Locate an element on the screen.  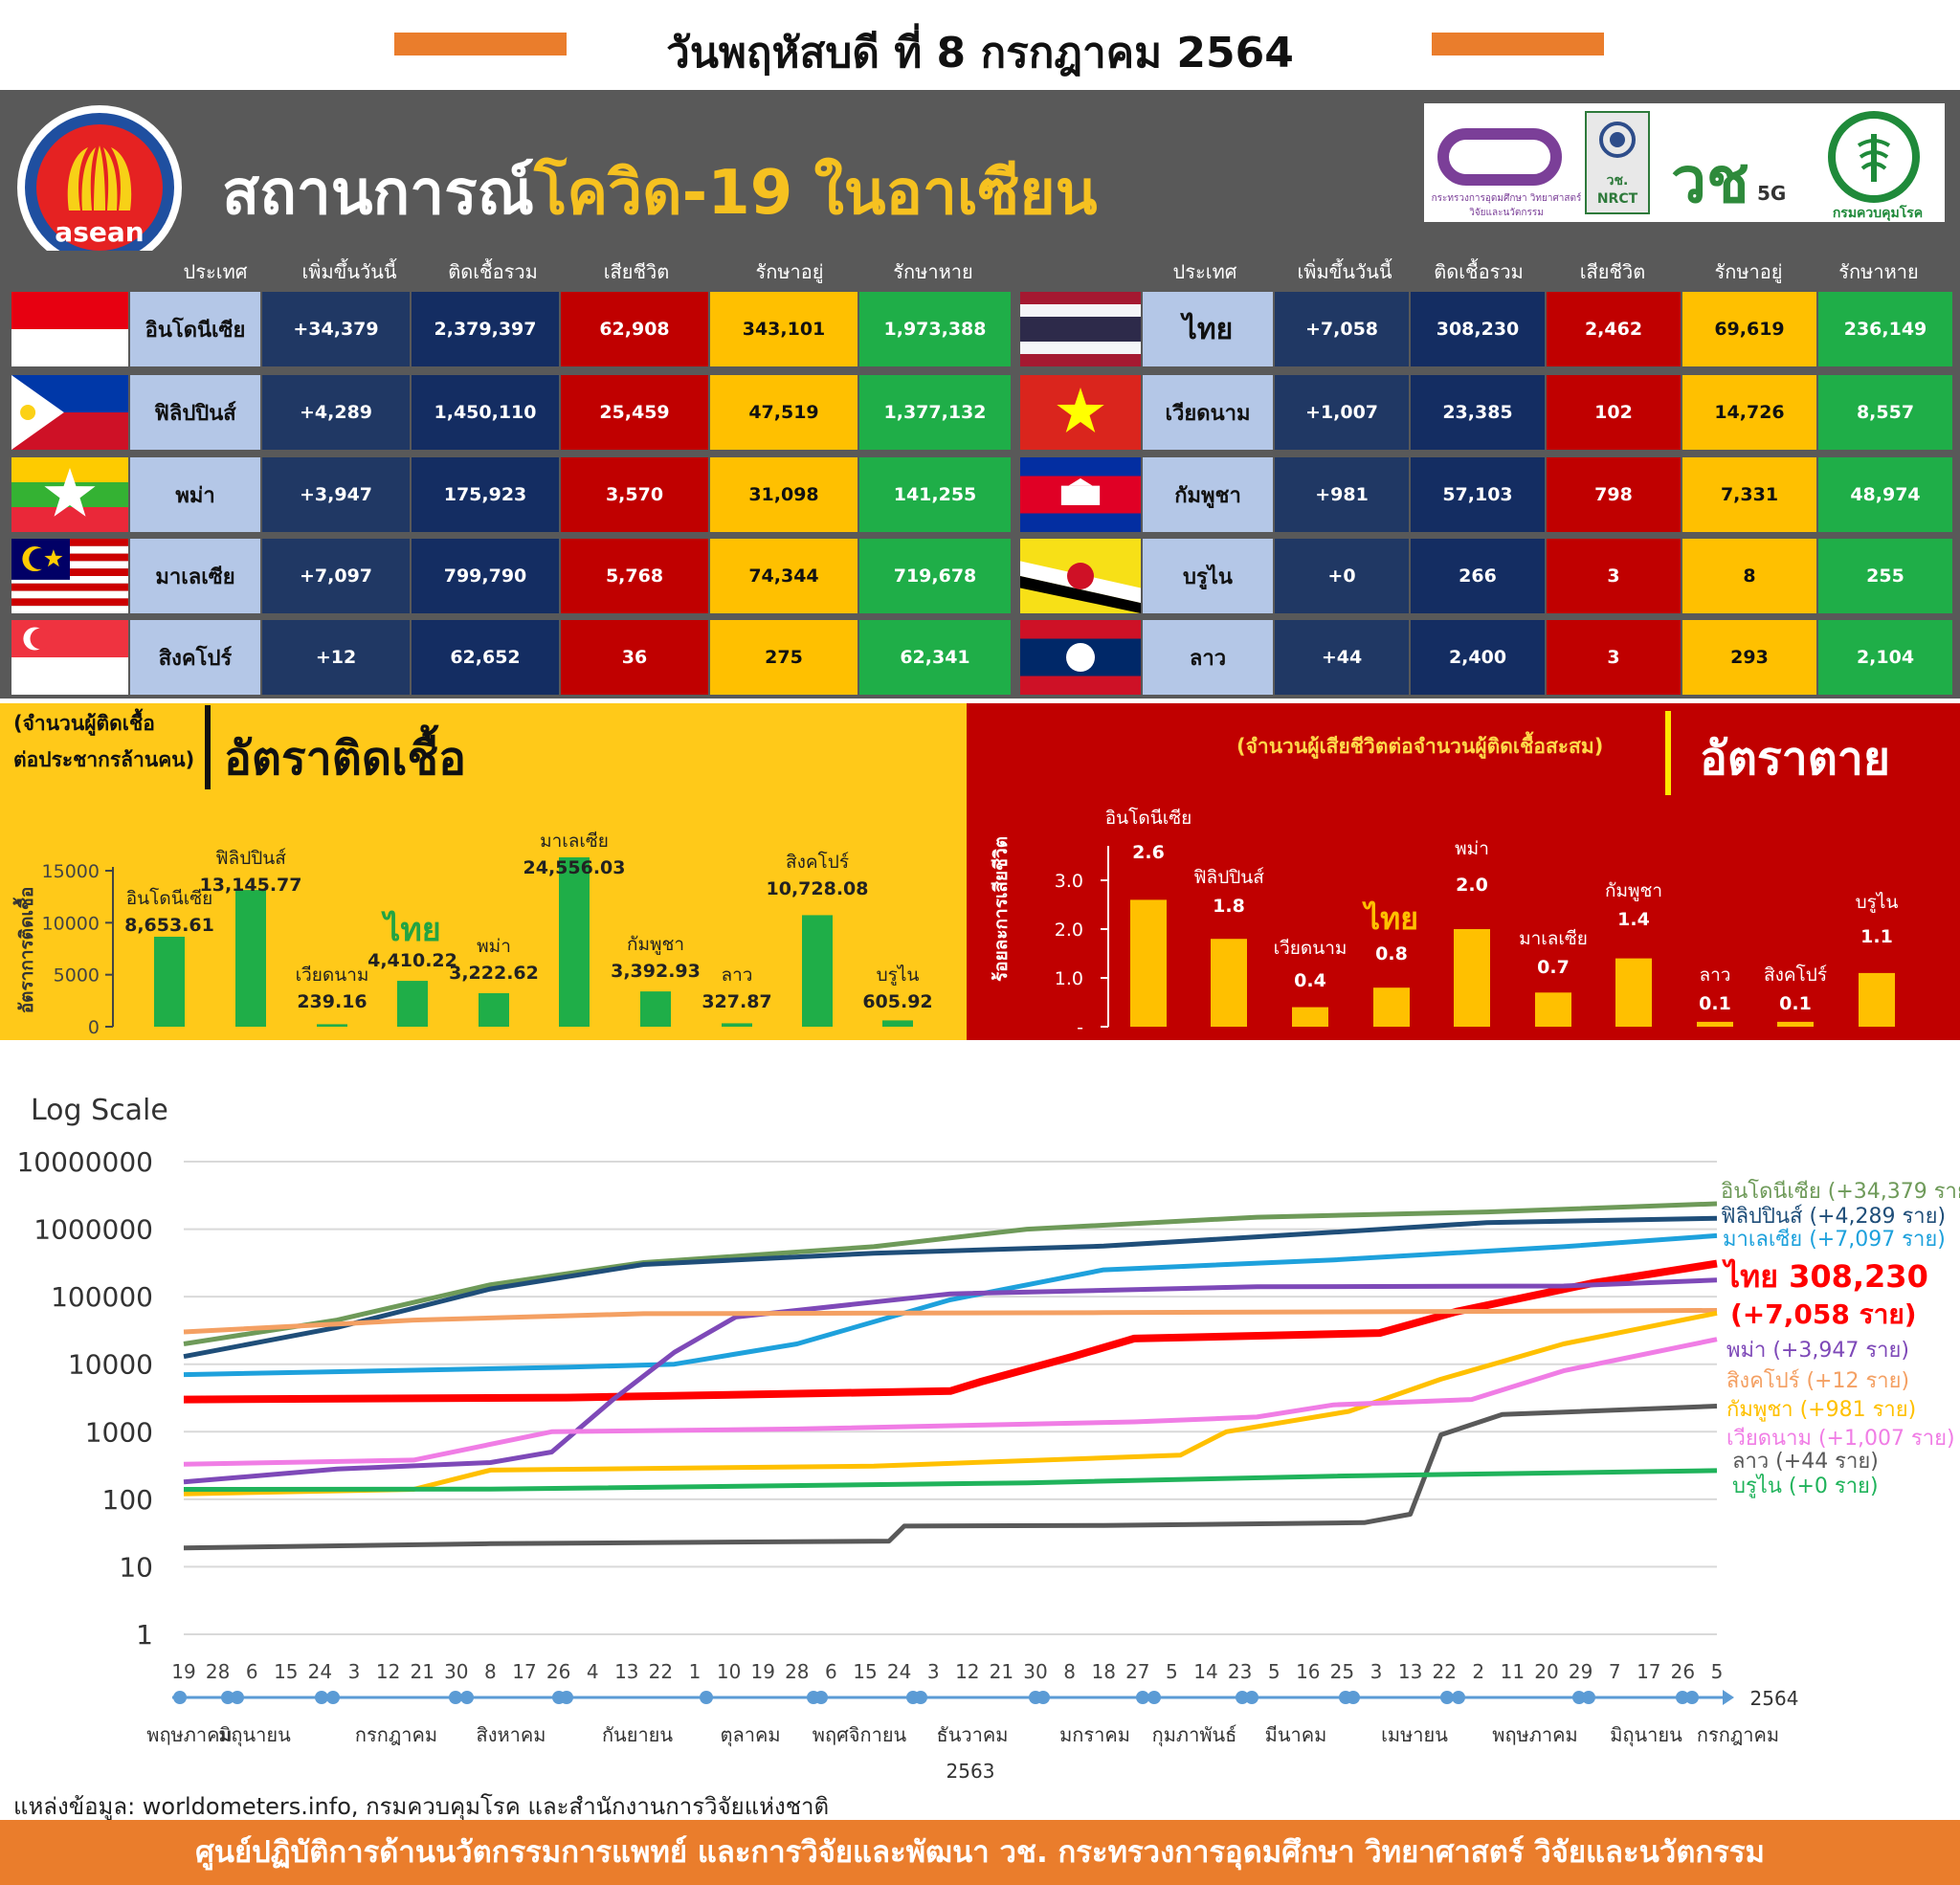
mortality-value-label: 0.4 is located at coordinates (1310, 980).